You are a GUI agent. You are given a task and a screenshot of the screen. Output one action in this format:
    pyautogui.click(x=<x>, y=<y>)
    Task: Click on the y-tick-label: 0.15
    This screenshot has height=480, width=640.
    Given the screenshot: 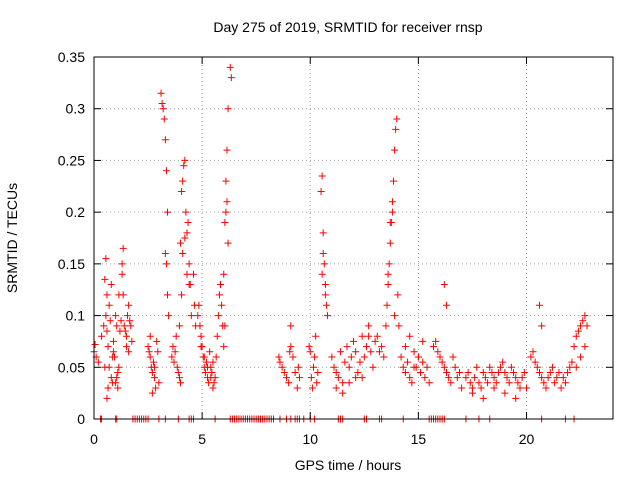 What is the action you would take?
    pyautogui.click(x=71, y=264)
    